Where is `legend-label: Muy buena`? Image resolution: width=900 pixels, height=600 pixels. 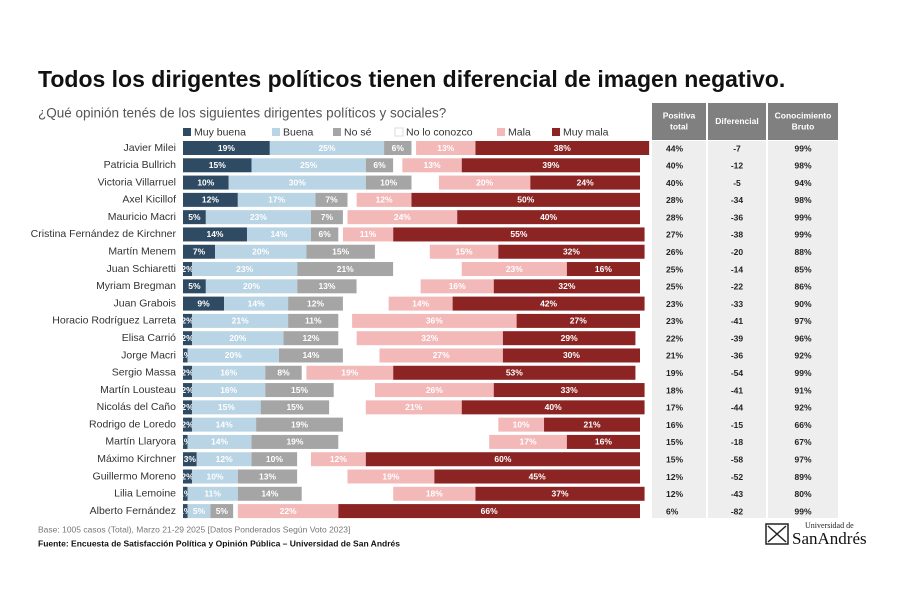 legend-label: Muy buena is located at coordinates (220, 132).